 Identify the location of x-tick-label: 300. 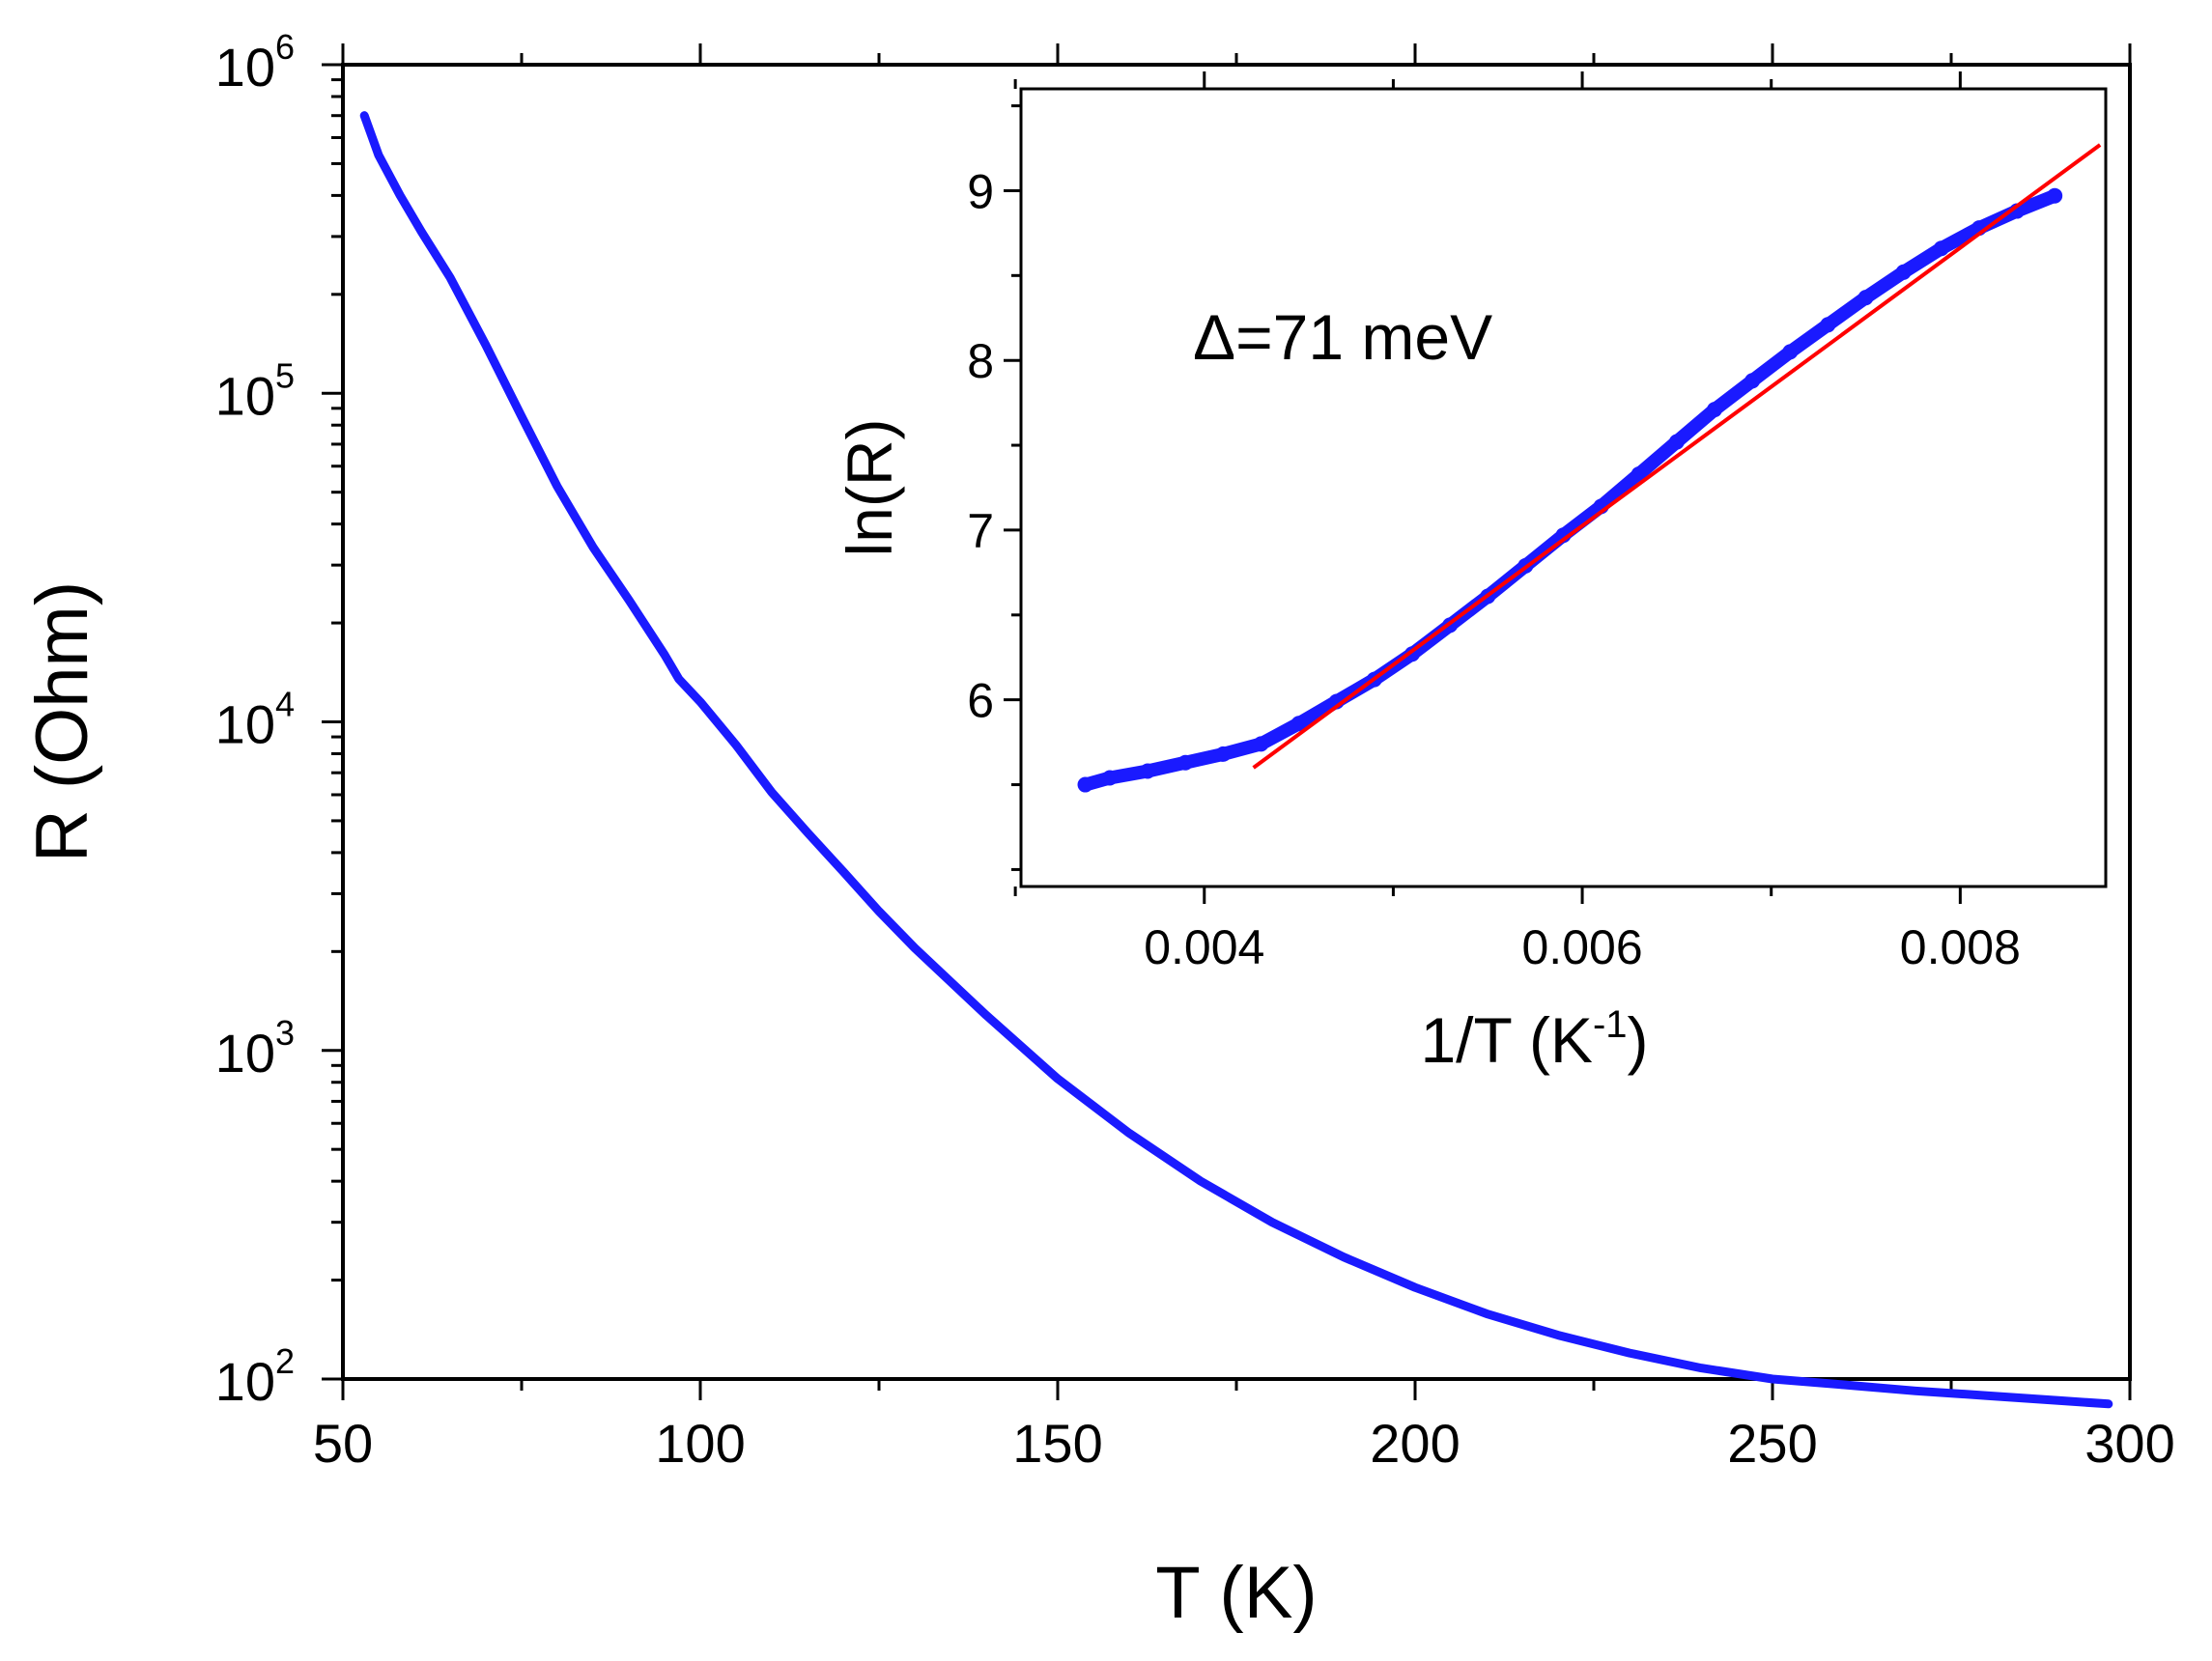
(2129, 1443).